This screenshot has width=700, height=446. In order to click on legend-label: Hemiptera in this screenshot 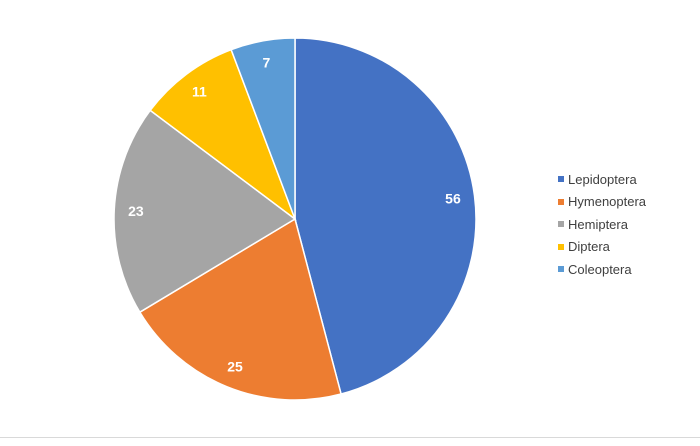, I will do `click(598, 224)`.